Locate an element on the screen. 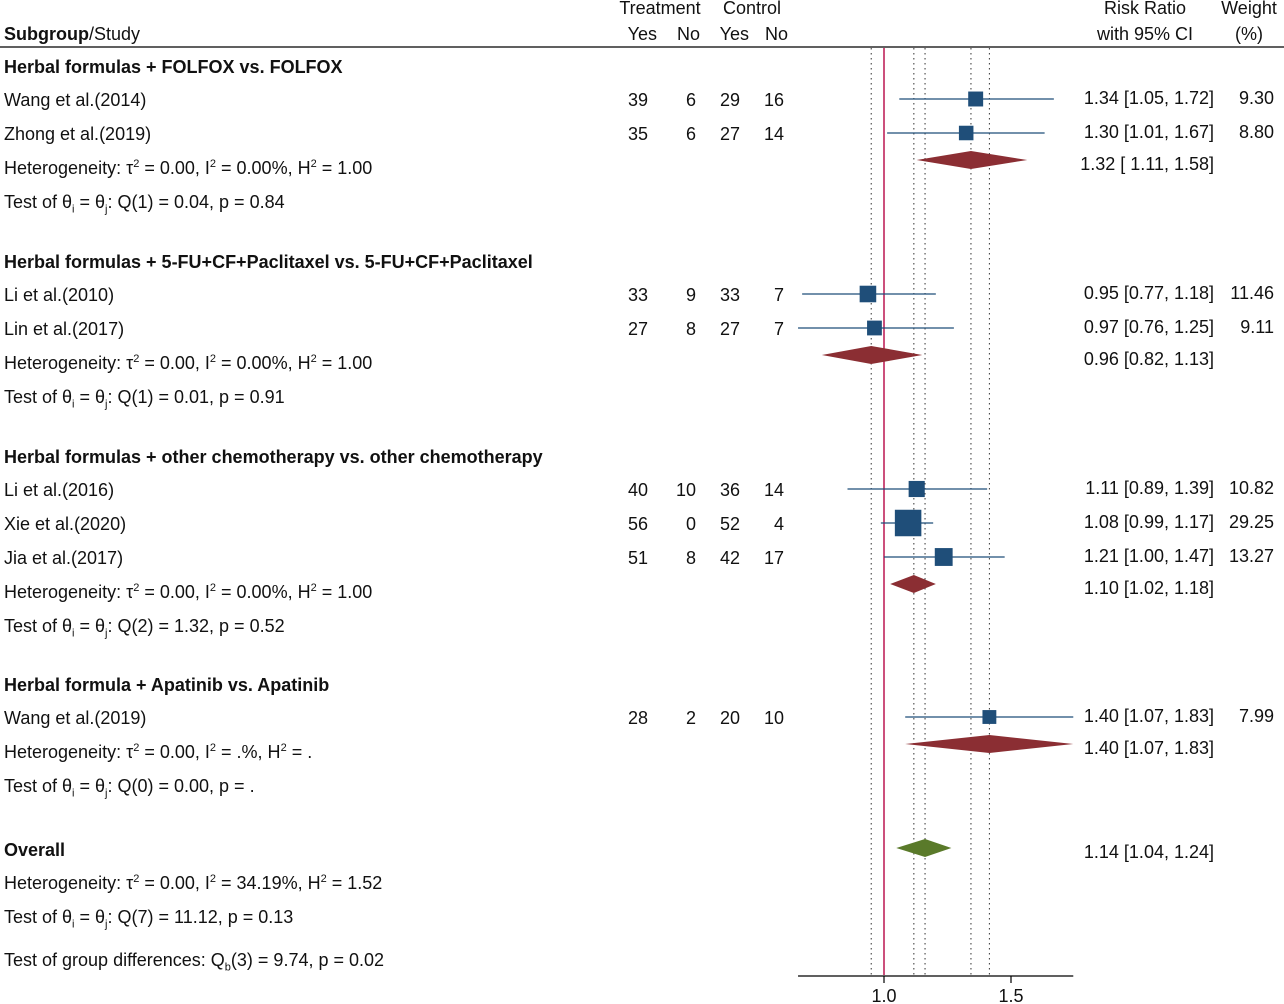  control-no-value: 16 is located at coordinates (773, 100).